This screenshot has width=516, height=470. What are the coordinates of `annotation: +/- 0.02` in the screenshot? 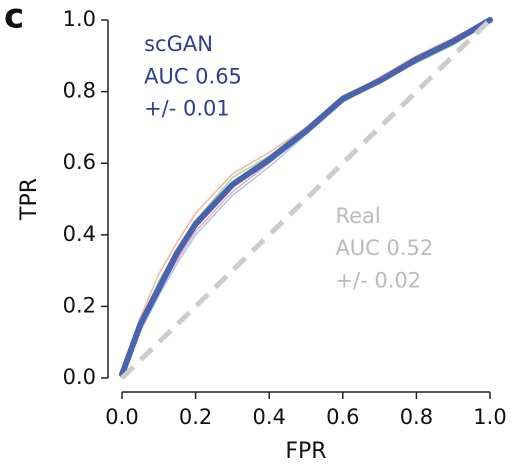 It's located at (378, 280).